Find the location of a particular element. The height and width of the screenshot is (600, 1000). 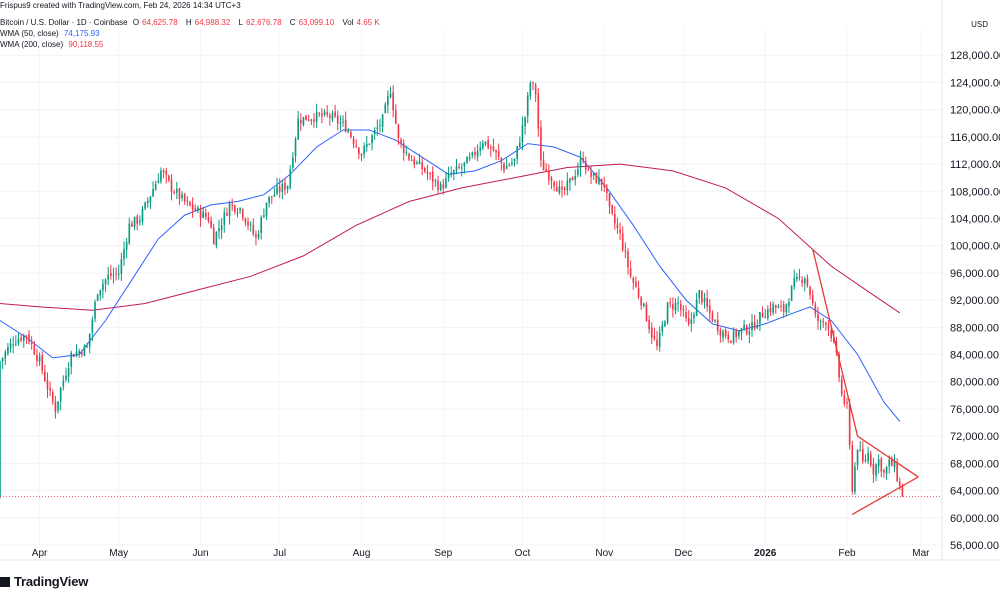

wma200-legend: WMA (200, close) 90,118.55 is located at coordinates (53, 44).